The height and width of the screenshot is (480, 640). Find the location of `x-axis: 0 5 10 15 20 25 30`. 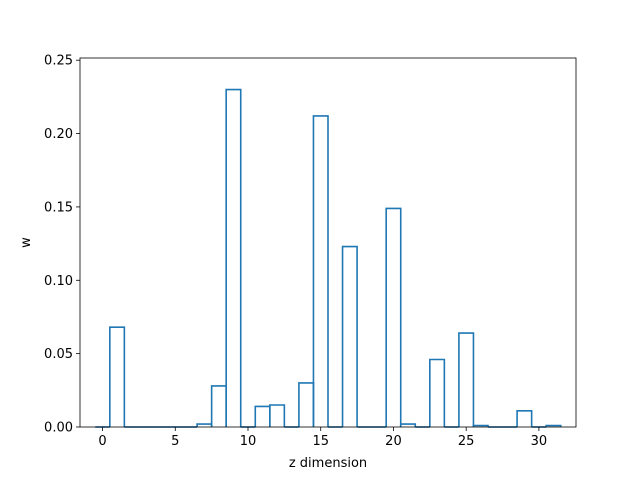

x-axis: 0 5 10 15 20 25 30 is located at coordinates (322, 438).